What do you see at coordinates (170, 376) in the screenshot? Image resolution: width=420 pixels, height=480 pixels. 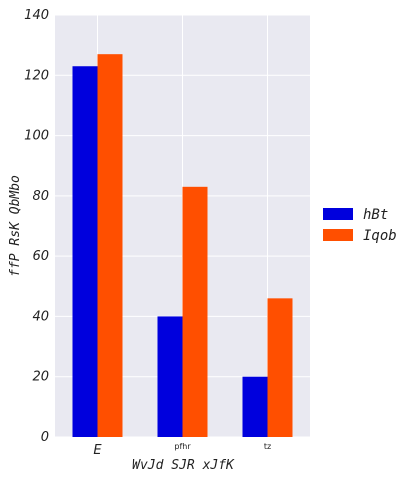 I see `bar-hBt-pfhr` at bounding box center [170, 376].